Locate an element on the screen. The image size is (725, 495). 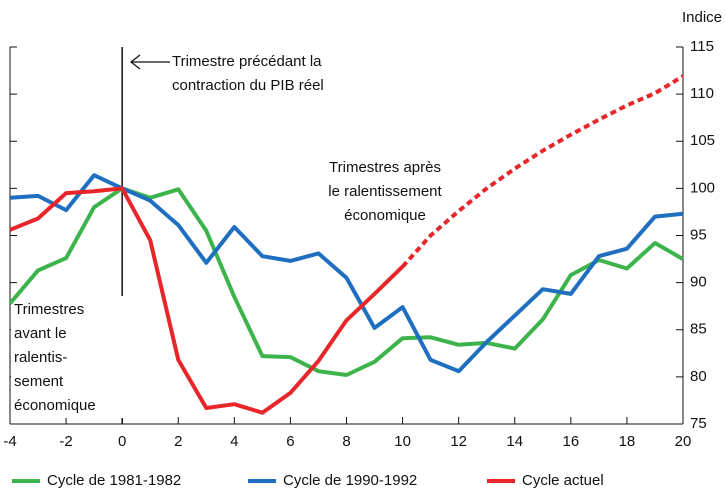
legend-label: Cycle de 1990-1992 is located at coordinates (350, 480).